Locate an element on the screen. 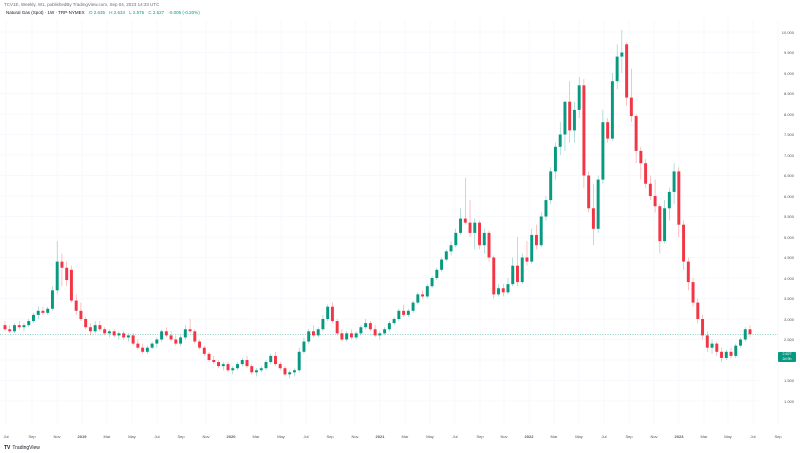 The height and width of the screenshot is (453, 800). price-tick-label: 4.000 is located at coordinates (788, 278).